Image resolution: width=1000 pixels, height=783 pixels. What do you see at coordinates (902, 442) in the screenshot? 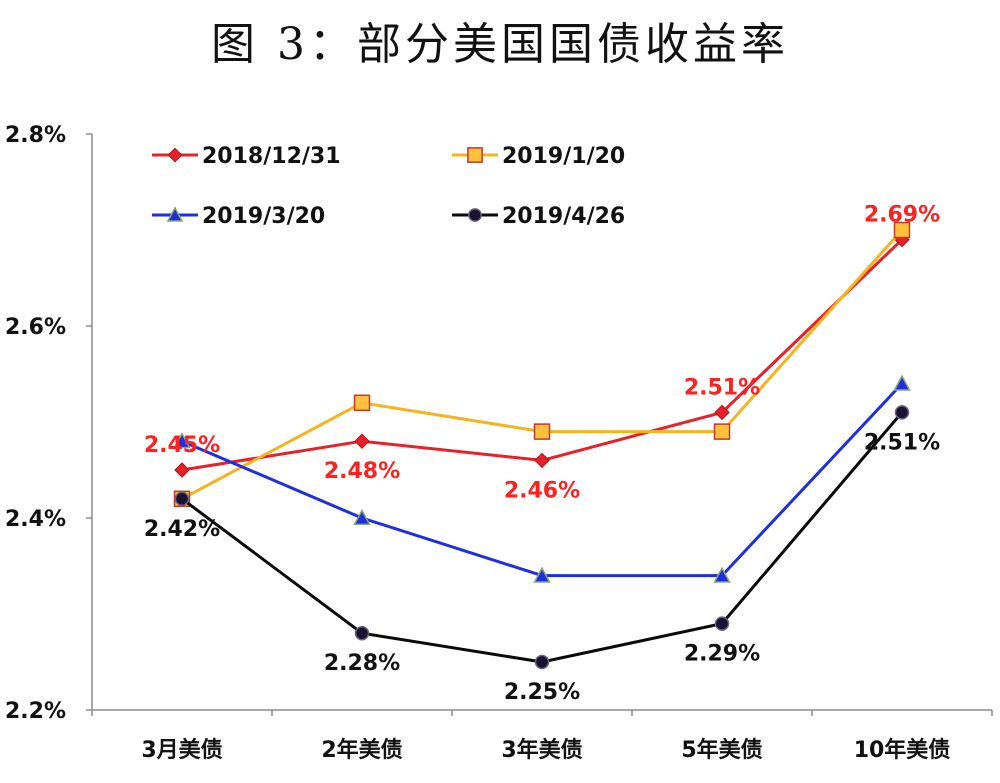
I see `data-label-9: 2.51%` at bounding box center [902, 442].